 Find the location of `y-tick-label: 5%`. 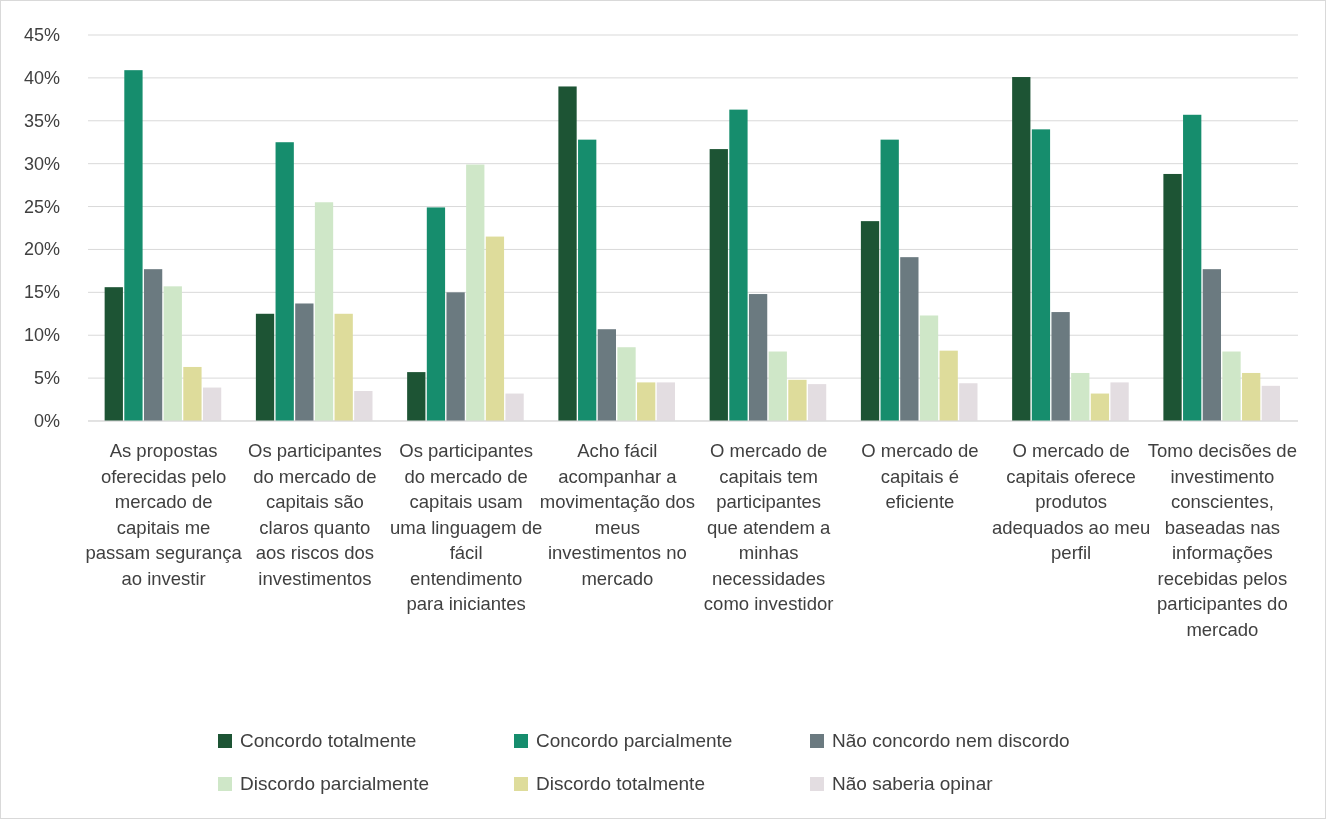

y-tick-label: 5% is located at coordinates (46, 378).